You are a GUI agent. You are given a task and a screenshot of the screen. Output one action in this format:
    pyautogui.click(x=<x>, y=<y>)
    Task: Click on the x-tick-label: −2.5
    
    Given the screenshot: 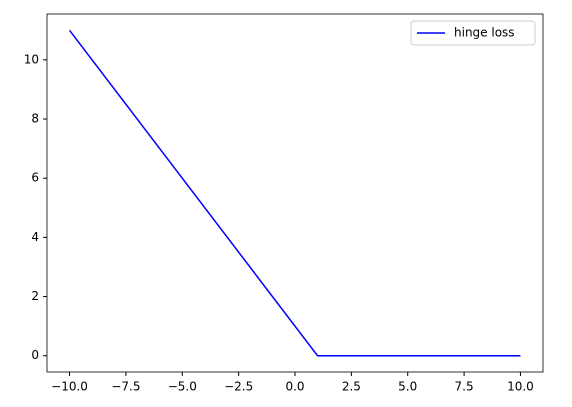 What is the action you would take?
    pyautogui.click(x=238, y=387)
    